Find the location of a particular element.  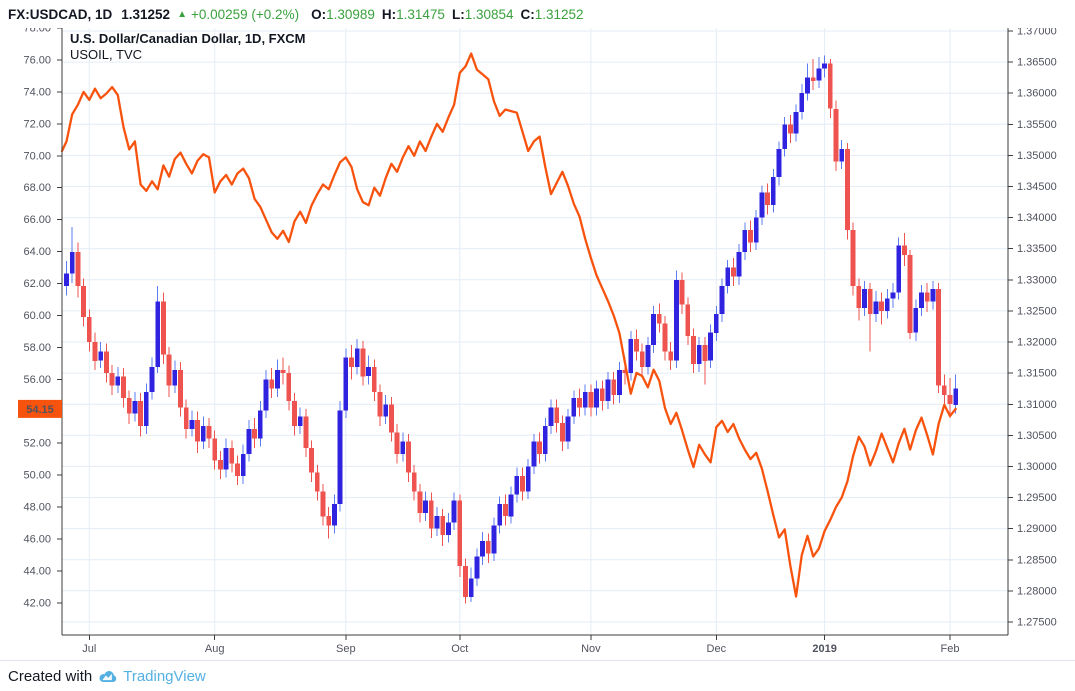

svg-text: Sep is located at coordinates (346, 649).